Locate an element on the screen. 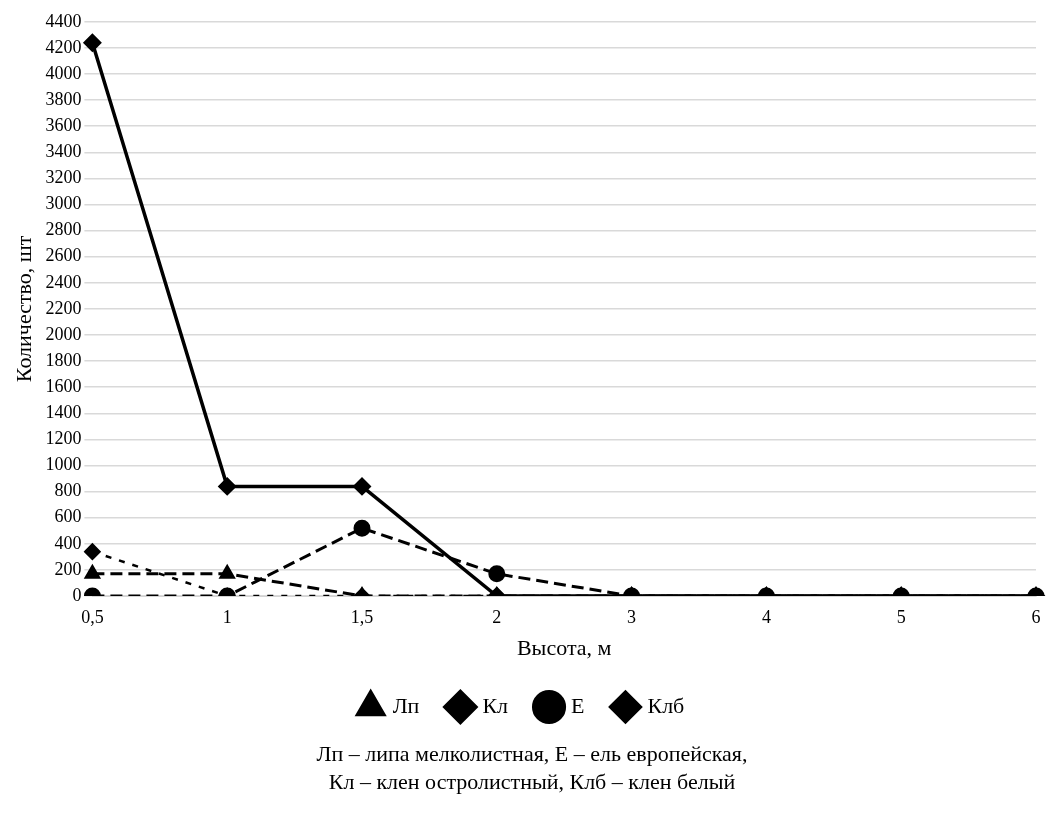 This screenshot has height=813, width=1064. x-tick-label: 1,5 is located at coordinates (362, 616).